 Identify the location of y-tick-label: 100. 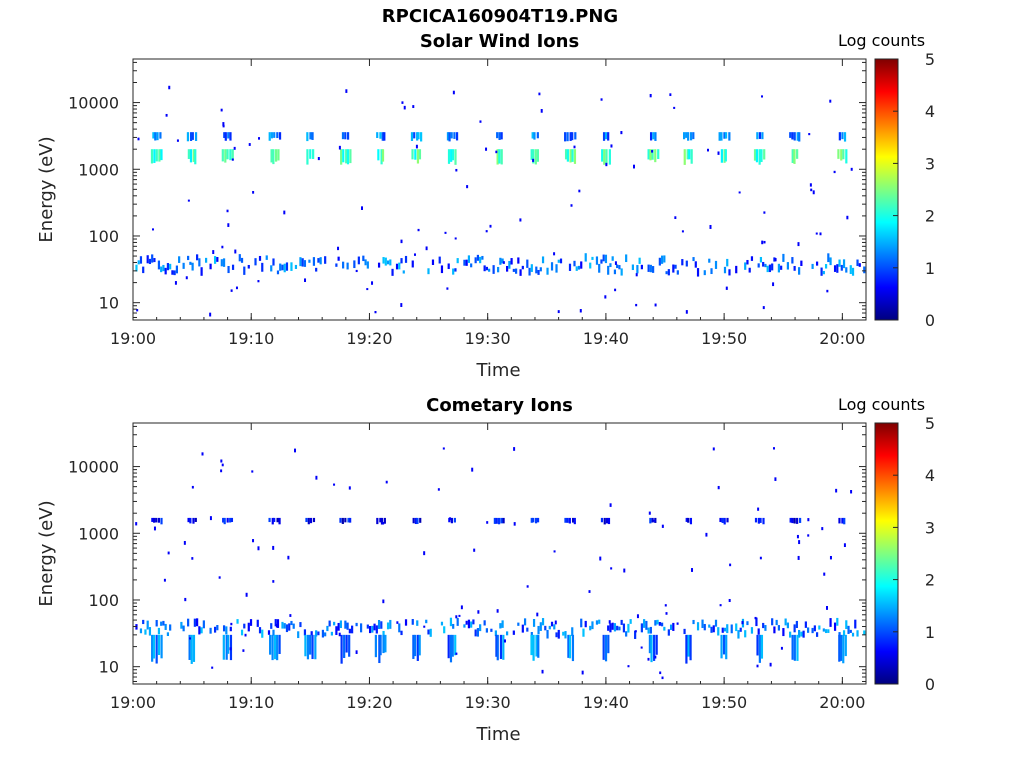
(103, 600).